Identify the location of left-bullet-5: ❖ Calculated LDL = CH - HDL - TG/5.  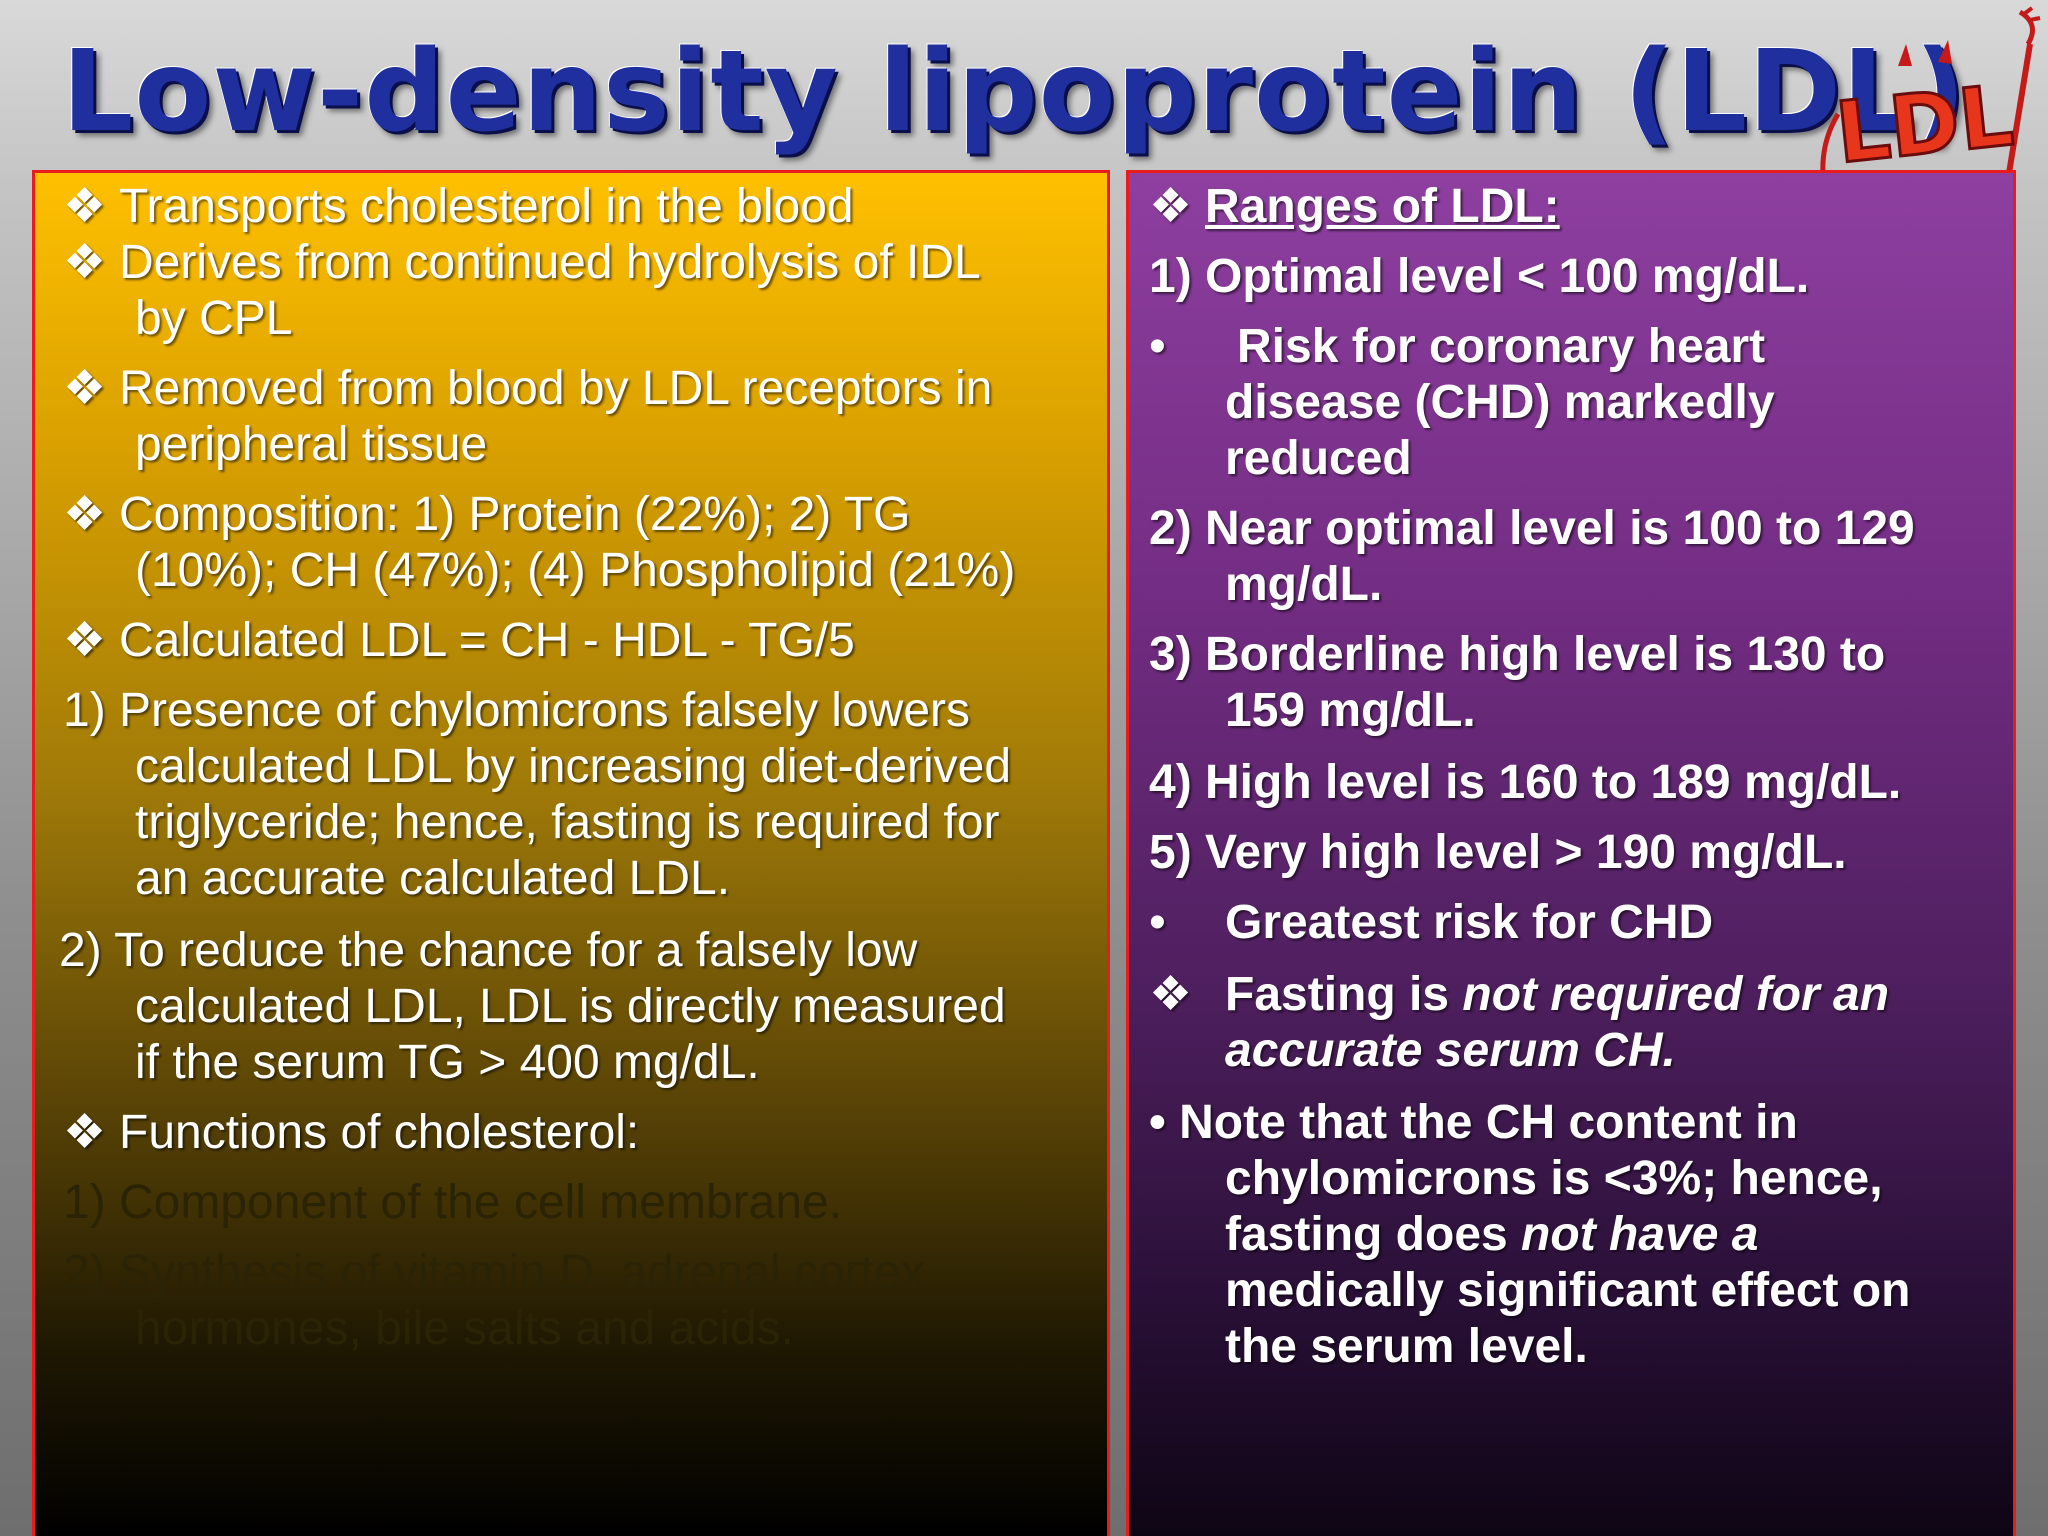
(459, 640).